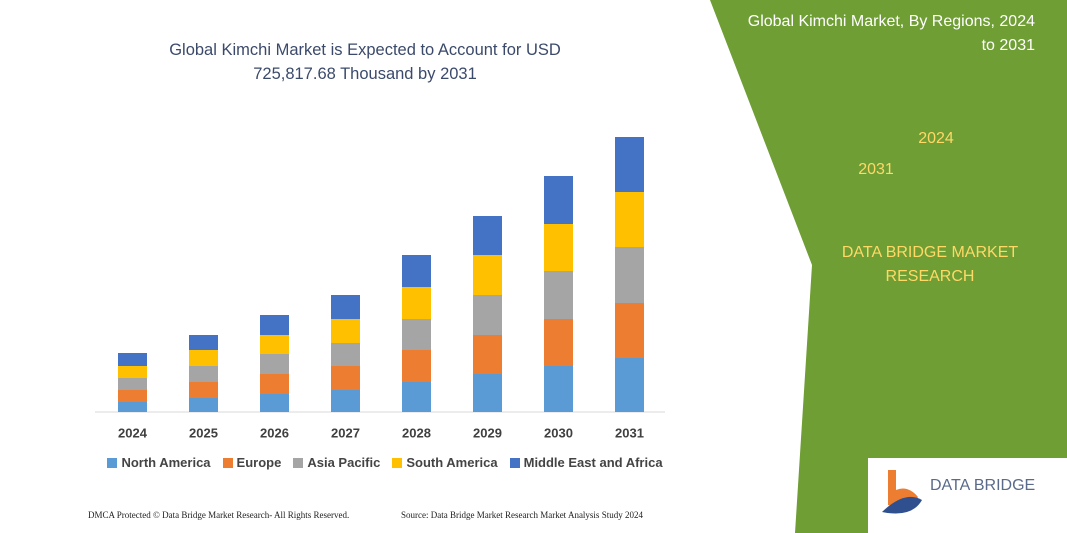 Image resolution: width=1067 pixels, height=533 pixels. Describe the element at coordinates (487, 432) in the screenshot. I see `x-tick-label: 2029` at that location.